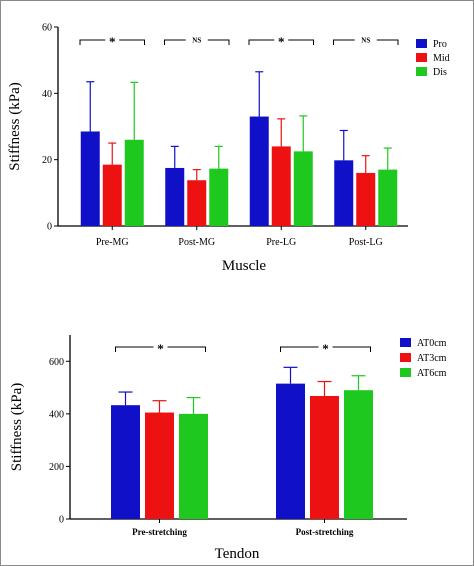 The height and width of the screenshot is (566, 474). What do you see at coordinates (47, 160) in the screenshot?
I see `y-tick-label: 20` at bounding box center [47, 160].